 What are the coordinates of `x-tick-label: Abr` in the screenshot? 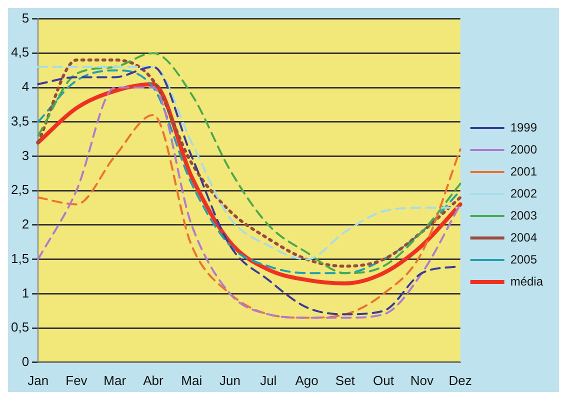 It's located at (153, 380).